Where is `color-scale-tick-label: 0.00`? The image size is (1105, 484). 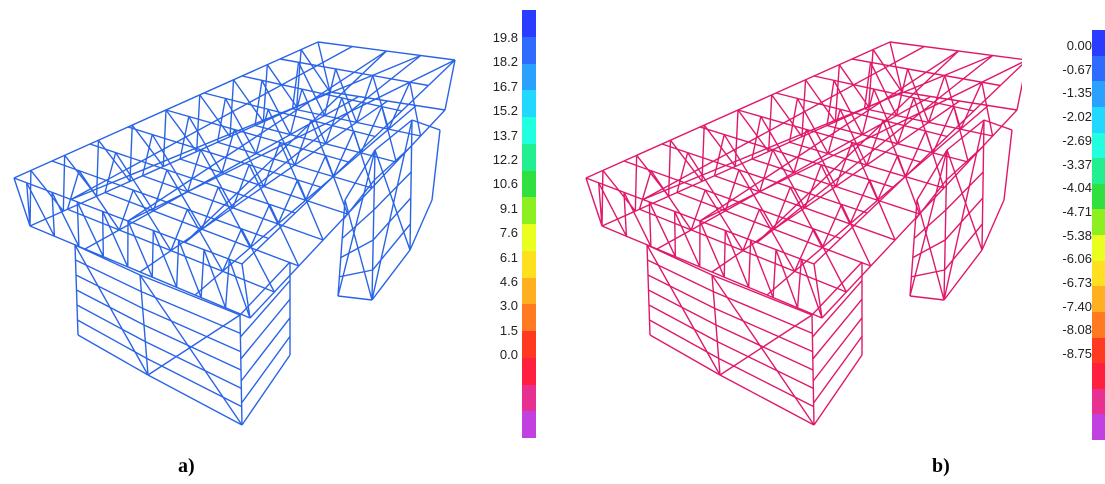
color-scale-tick-label: 0.00 is located at coordinates (1079, 45).